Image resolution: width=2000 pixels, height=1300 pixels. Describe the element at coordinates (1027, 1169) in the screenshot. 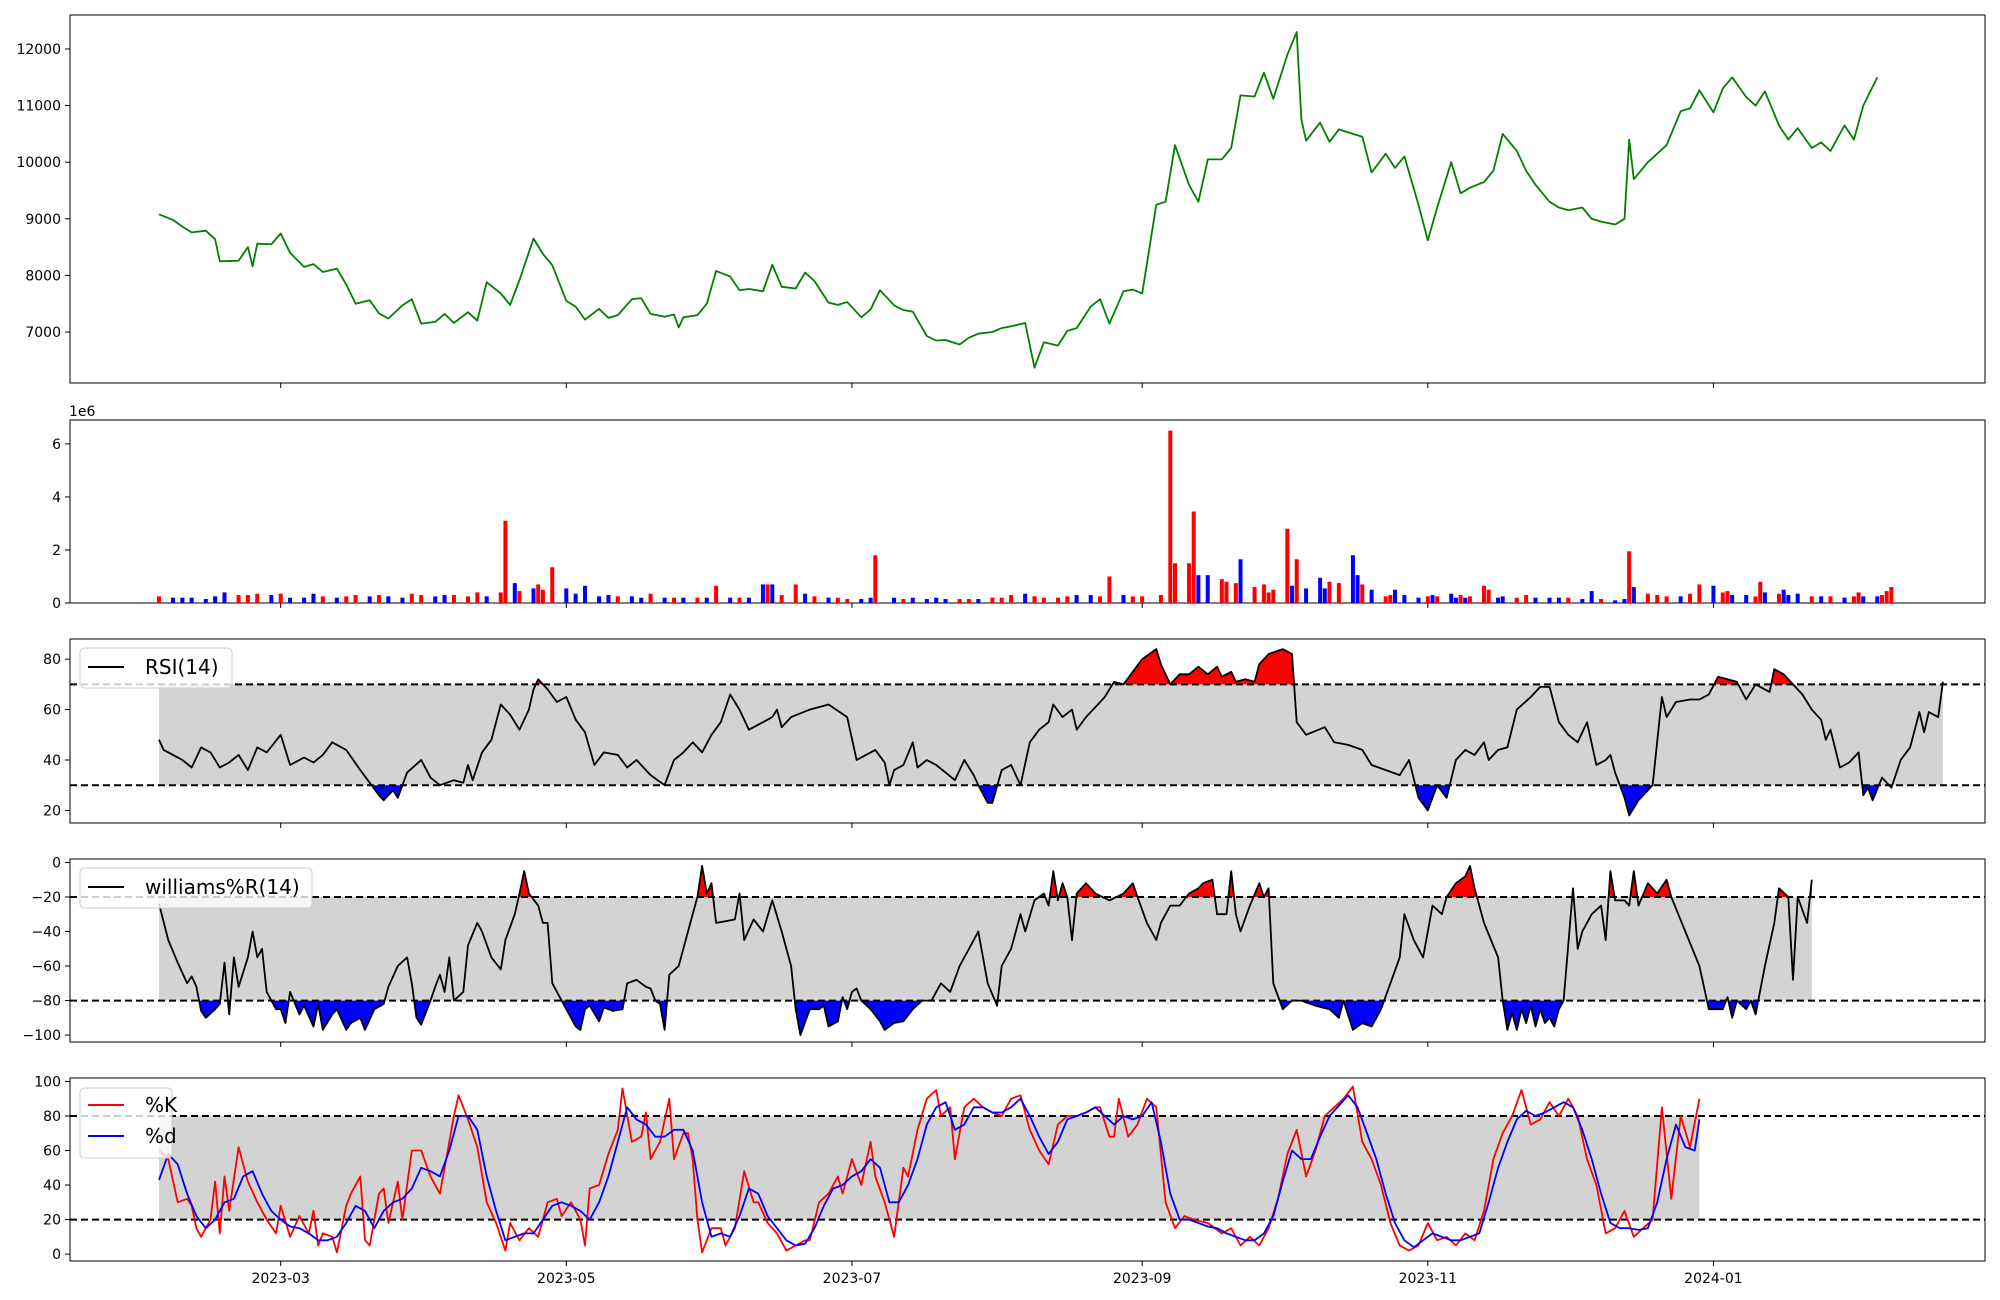

I see `stochastic-axes-frame` at that location.